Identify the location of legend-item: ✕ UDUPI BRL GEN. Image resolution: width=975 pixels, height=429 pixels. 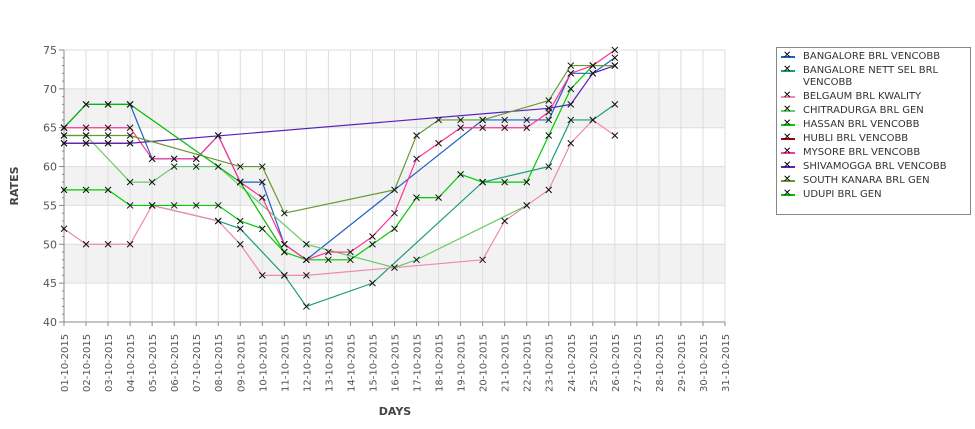
(873, 194).